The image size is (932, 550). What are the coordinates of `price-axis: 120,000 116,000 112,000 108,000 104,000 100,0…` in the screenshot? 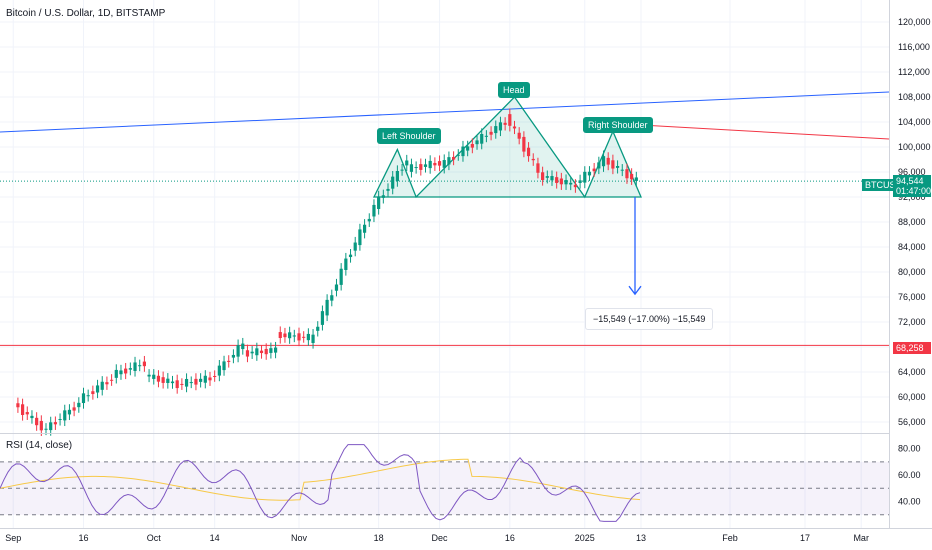 It's located at (914, 262).